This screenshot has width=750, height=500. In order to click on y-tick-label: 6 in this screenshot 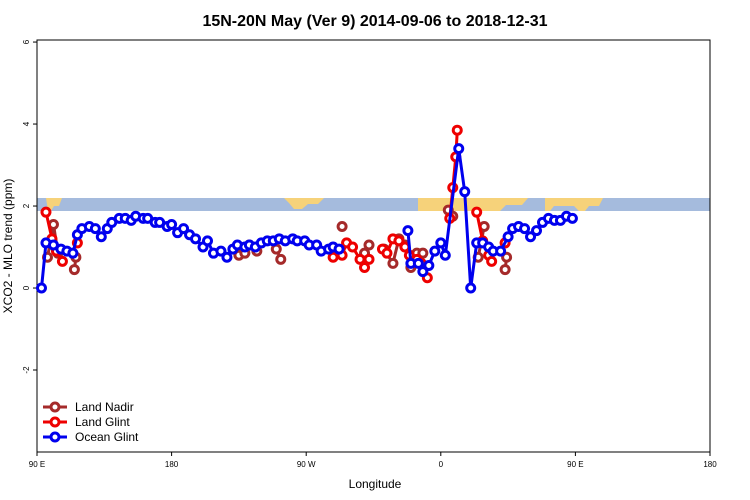, I will do `click(26, 41)`.